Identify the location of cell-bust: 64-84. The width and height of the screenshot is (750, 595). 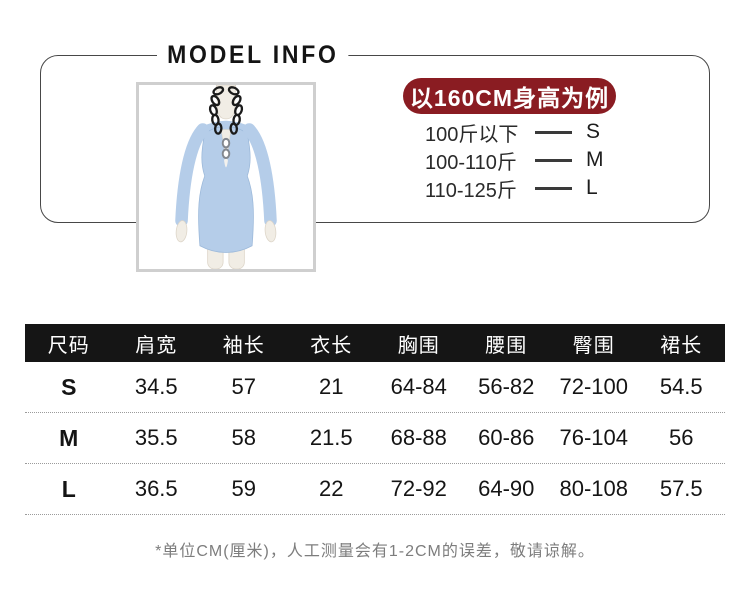
(418, 386).